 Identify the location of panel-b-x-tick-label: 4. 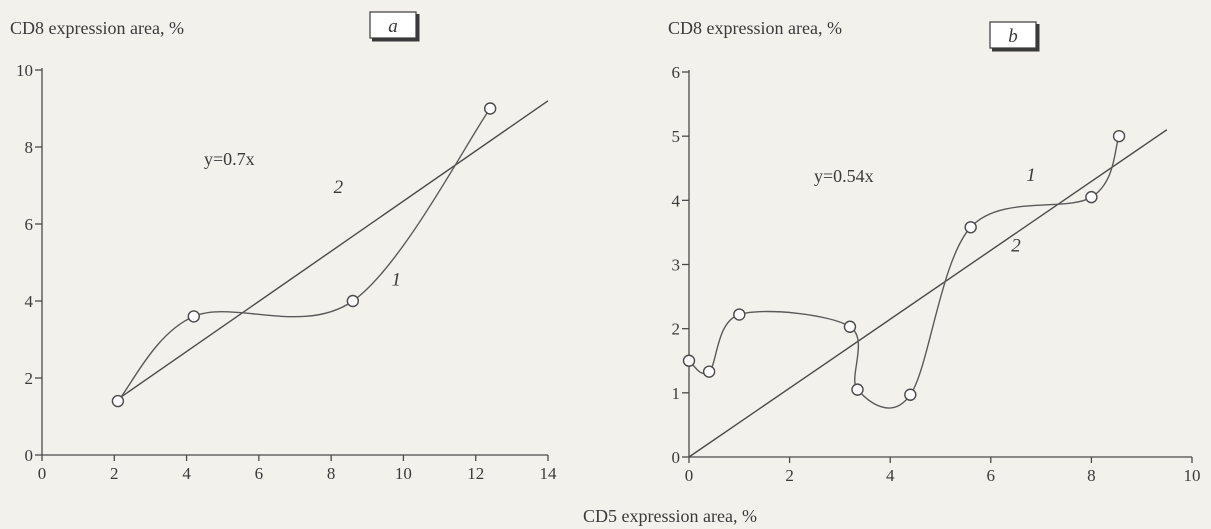
(890, 475).